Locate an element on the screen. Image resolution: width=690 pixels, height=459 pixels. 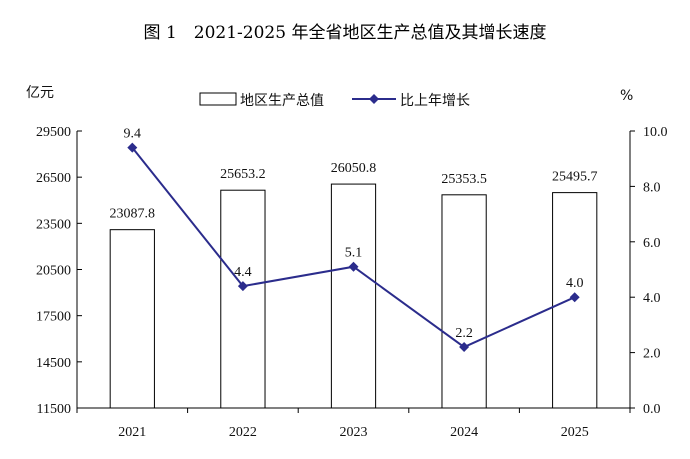
right-y-tick-label: 2.0 is located at coordinates (652, 354).